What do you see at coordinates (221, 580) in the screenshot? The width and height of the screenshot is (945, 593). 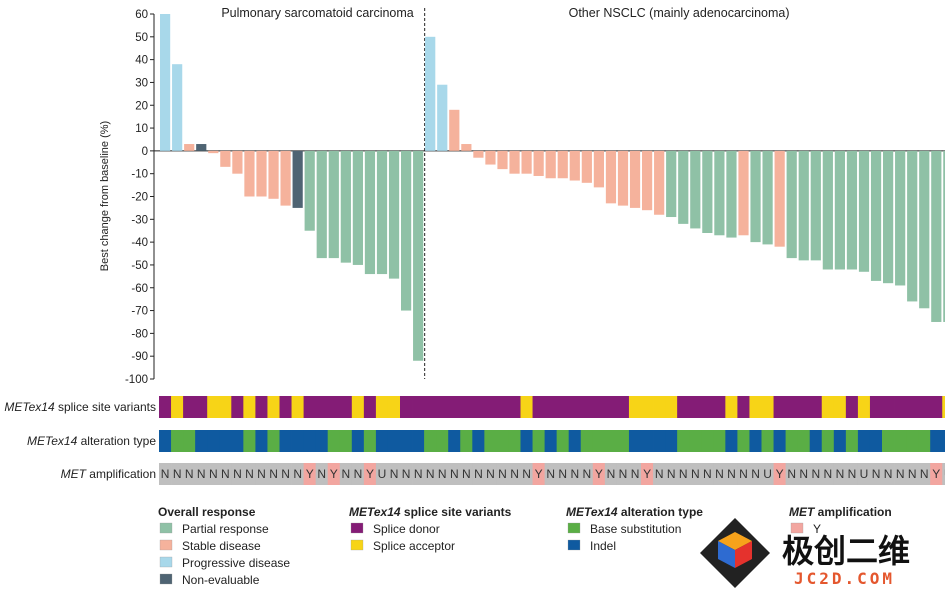 I see `legend-item-label: Non-evaluable` at bounding box center [221, 580].